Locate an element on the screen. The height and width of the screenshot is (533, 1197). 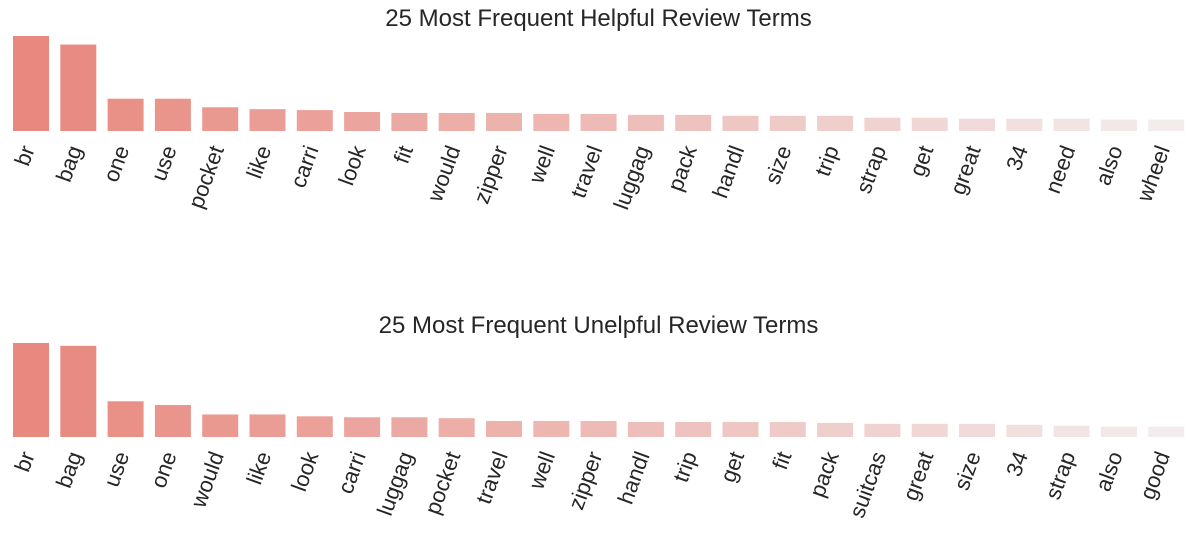
bar-would is located at coordinates (220, 425).